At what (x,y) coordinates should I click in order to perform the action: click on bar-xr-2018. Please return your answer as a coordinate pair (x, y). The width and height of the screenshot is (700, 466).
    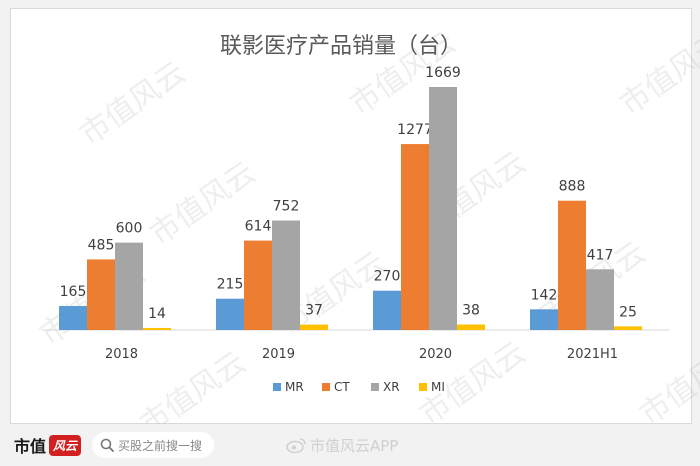
    Looking at the image, I should click on (129, 286).